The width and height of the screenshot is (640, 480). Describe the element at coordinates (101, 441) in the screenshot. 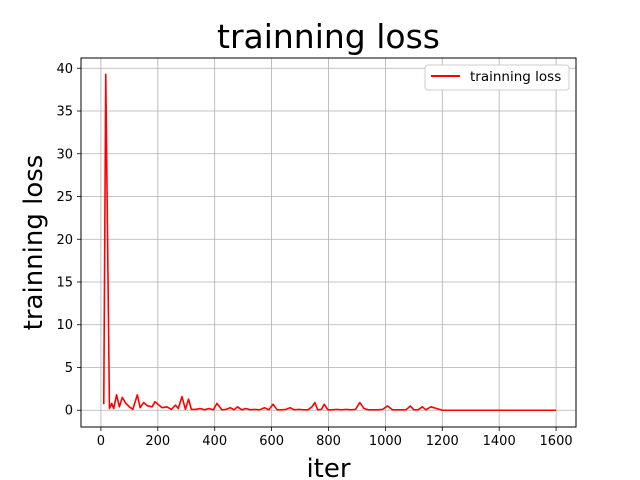

I see `x-tick-label: 0` at that location.